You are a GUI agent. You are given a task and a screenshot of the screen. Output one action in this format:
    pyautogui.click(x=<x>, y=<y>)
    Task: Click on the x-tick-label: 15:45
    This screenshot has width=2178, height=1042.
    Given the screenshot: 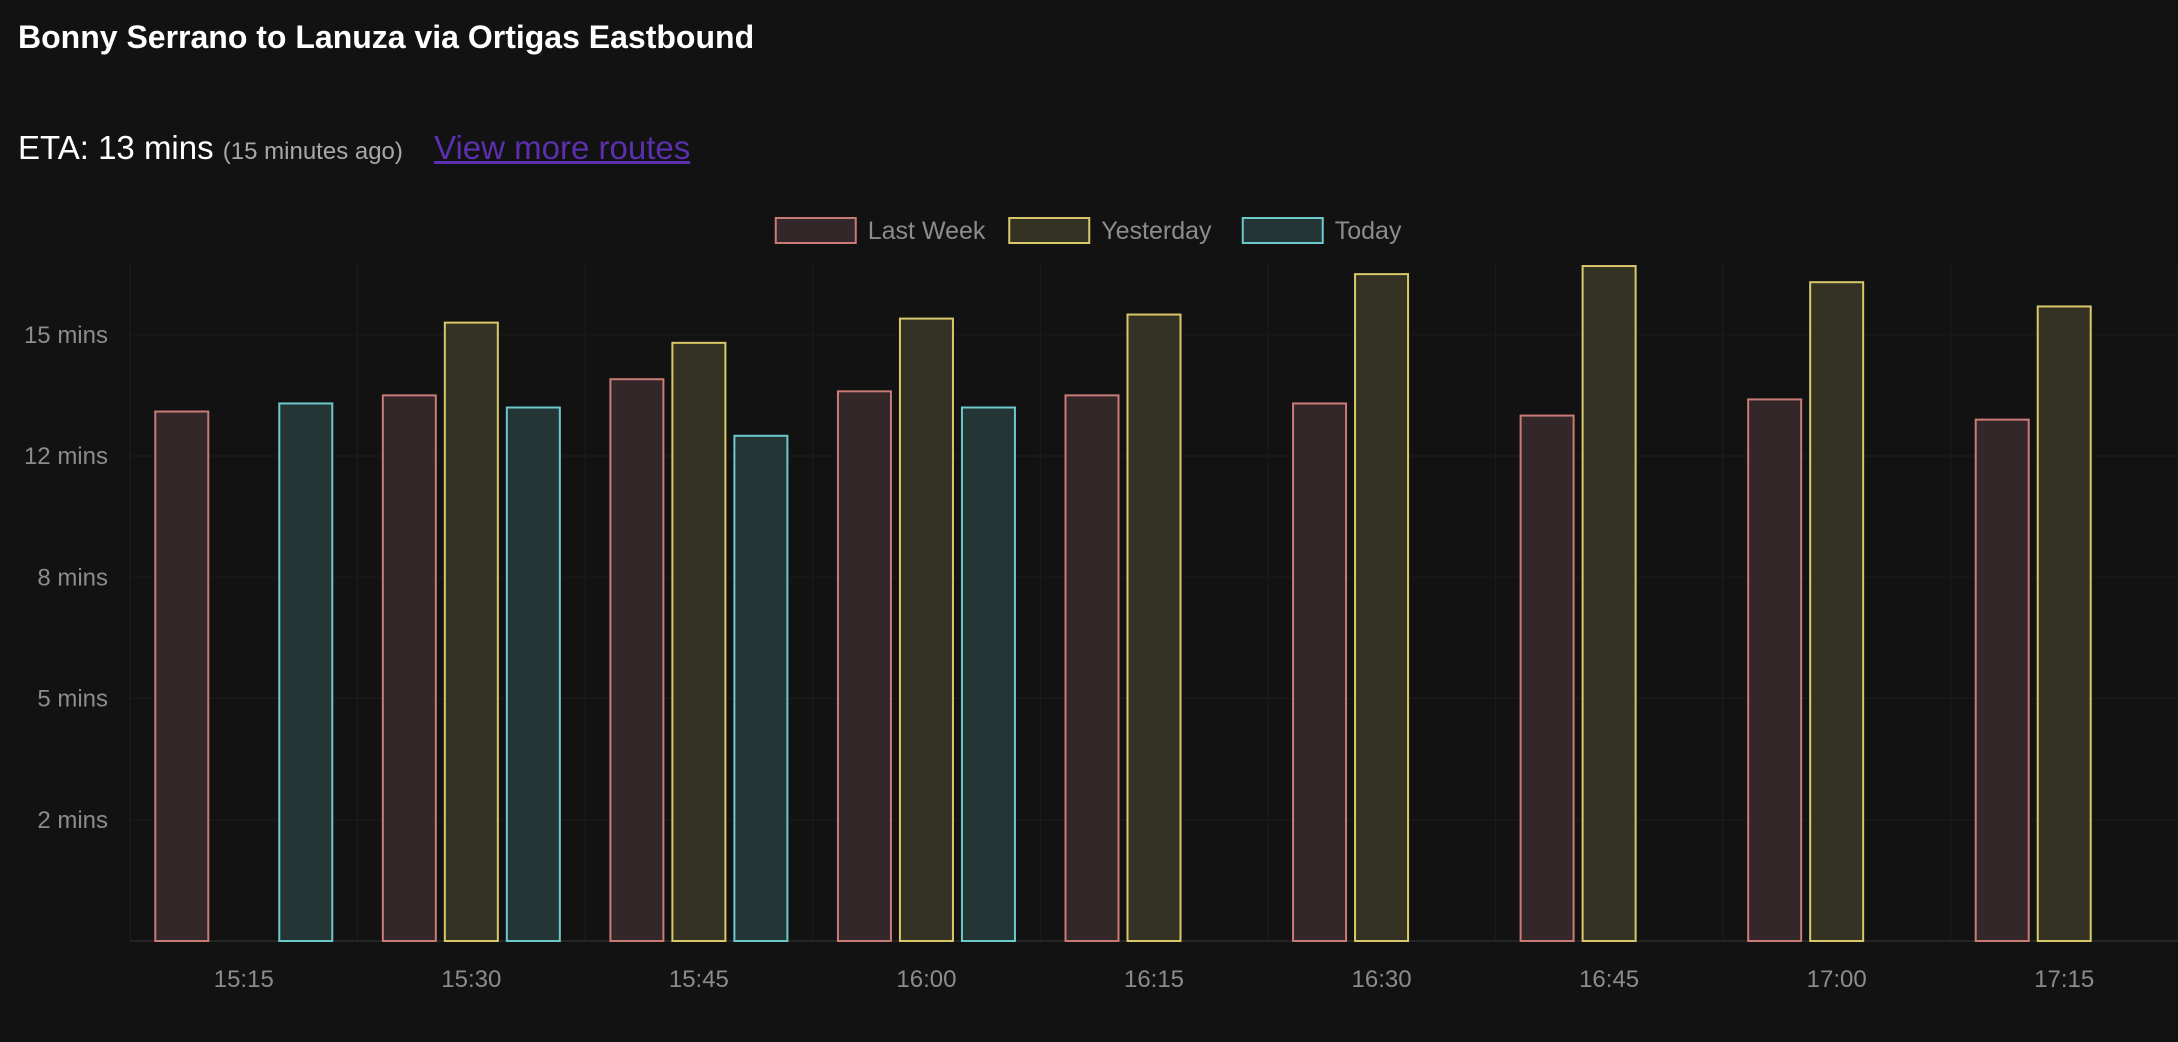 What is the action you would take?
    pyautogui.click(x=699, y=979)
    